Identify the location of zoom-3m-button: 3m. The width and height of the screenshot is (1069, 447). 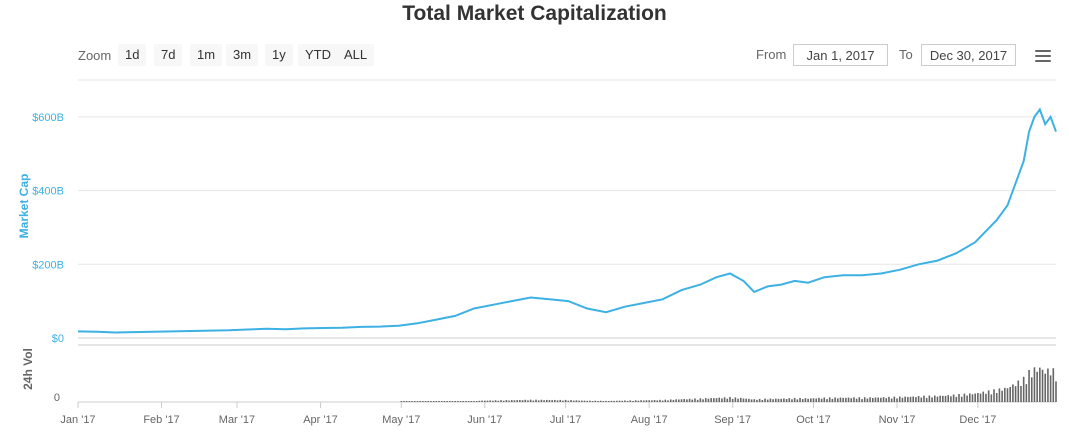
(242, 55).